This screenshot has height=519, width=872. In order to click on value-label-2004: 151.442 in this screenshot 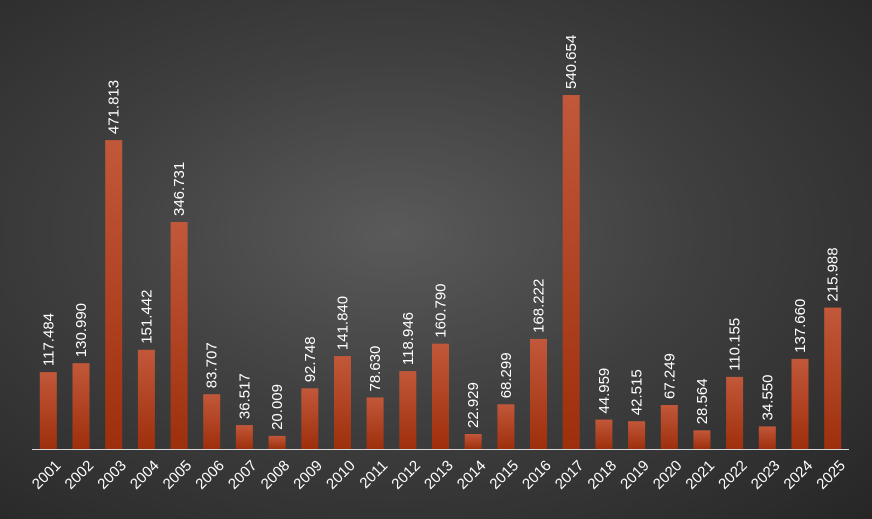, I will do `click(146, 317)`.